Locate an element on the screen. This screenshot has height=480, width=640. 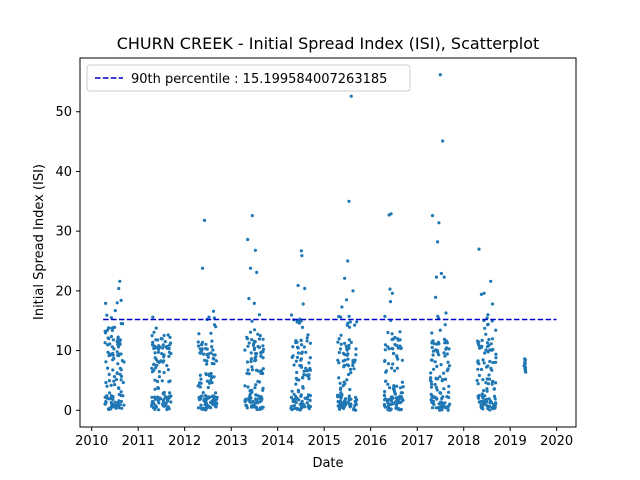
y-tick-label: 10 is located at coordinates (63, 351).